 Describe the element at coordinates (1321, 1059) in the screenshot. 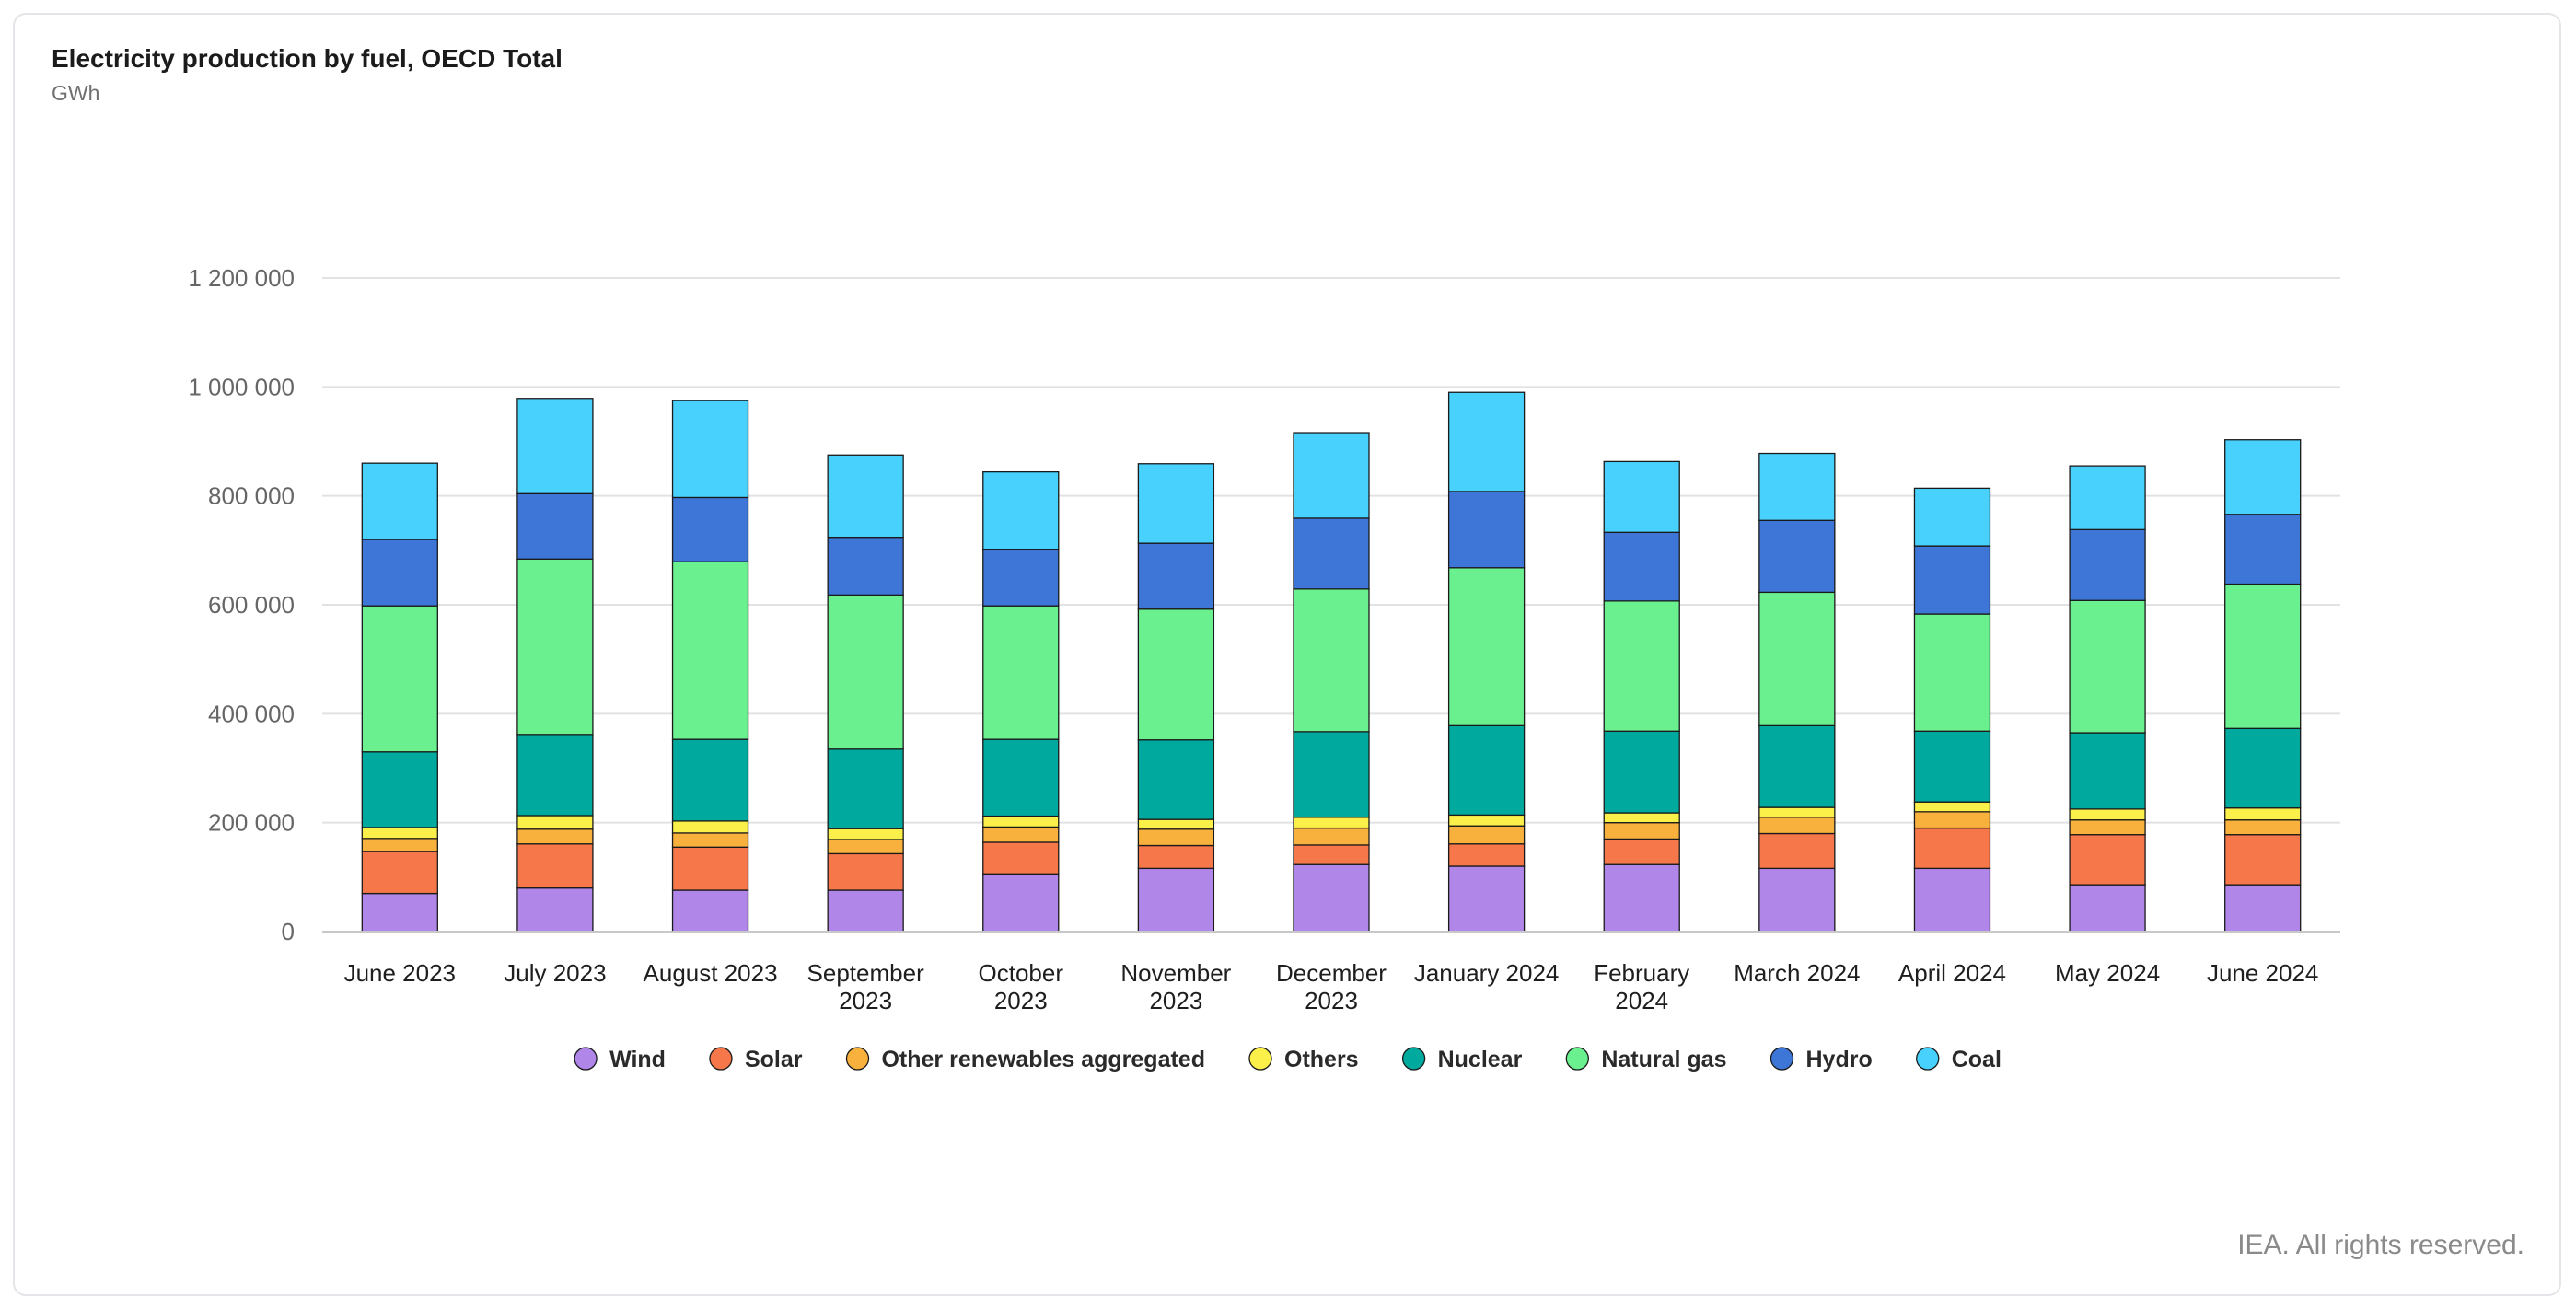

I see `legend-label: Others` at that location.